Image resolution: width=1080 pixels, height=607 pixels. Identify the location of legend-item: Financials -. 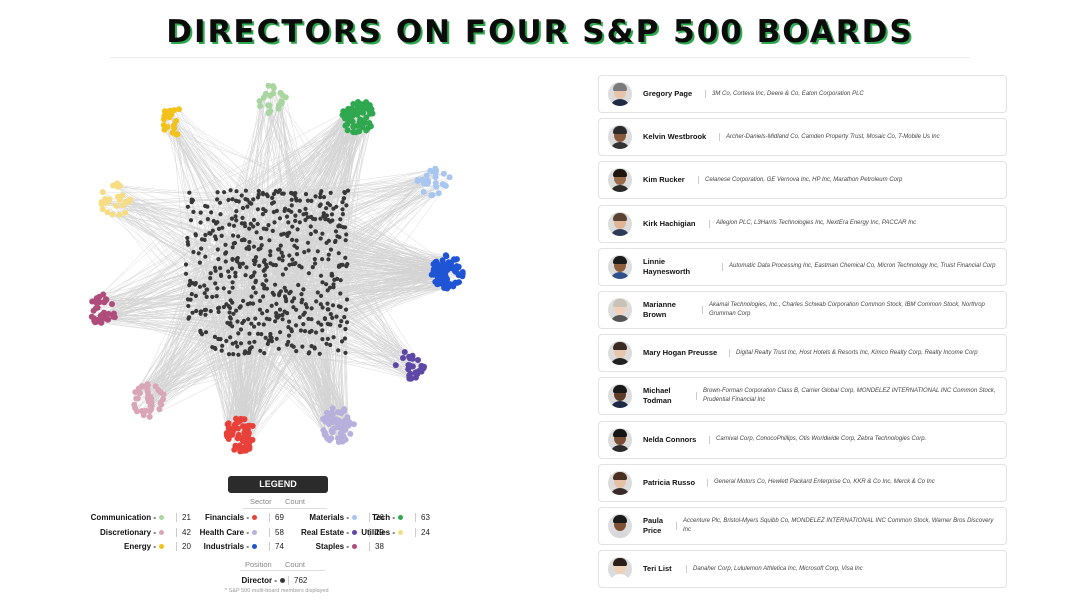
(207, 517).